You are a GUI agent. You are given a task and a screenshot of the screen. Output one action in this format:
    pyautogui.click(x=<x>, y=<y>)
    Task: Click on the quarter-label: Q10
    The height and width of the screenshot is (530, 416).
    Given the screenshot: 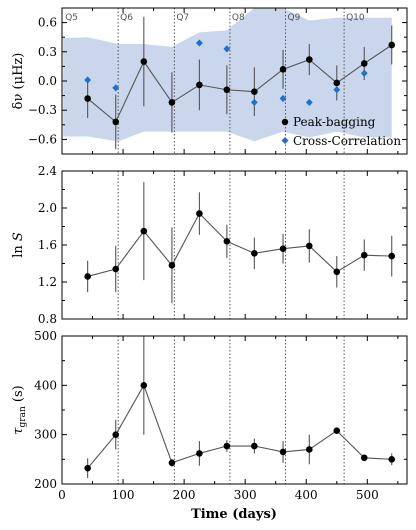 What is the action you would take?
    pyautogui.click(x=355, y=18)
    